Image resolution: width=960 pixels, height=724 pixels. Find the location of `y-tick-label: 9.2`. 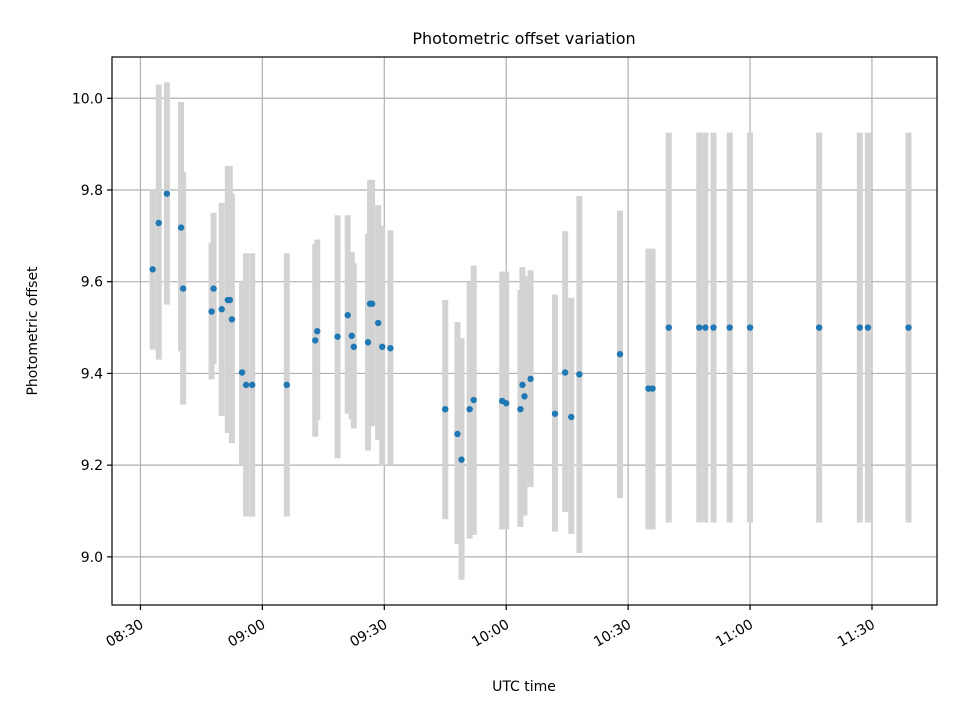

y-tick-label: 9.2 is located at coordinates (92, 466).